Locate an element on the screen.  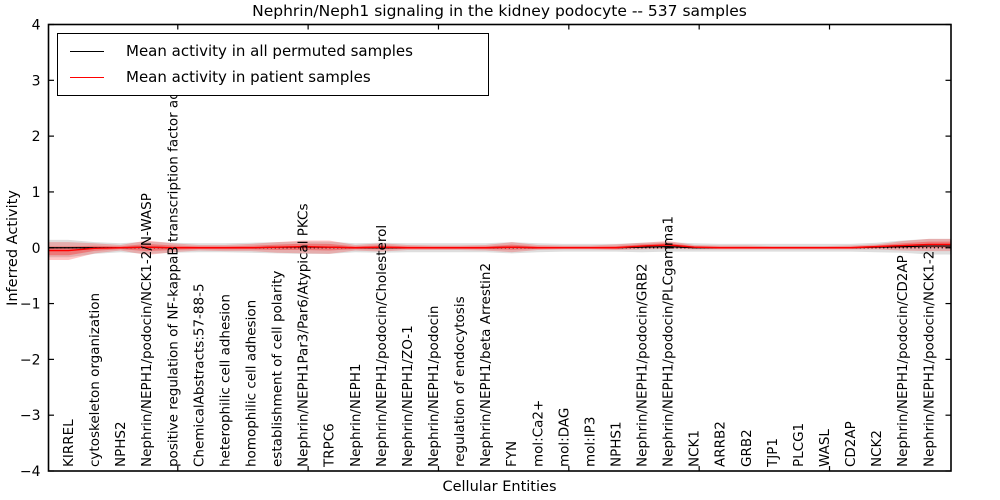
x-tick-label: Nephrin/NEPH1/podocin is located at coordinates (434, 386).